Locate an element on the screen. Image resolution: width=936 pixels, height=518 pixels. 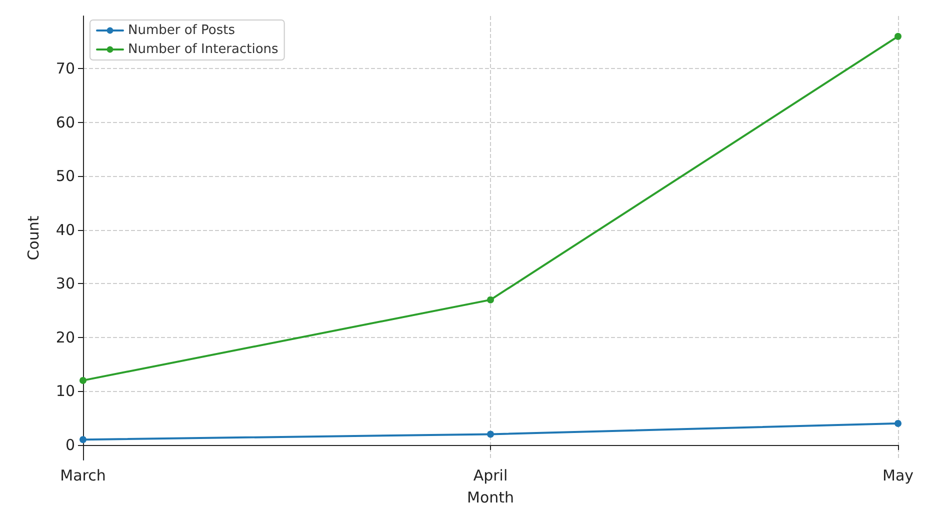
x-tick-label: April is located at coordinates (490, 475).